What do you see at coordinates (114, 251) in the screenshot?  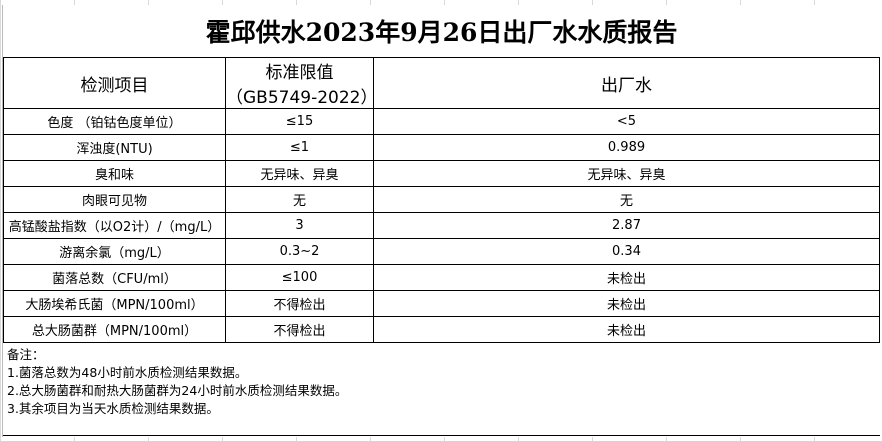 I see `item-name: 游离余氯（mg/L）` at bounding box center [114, 251].